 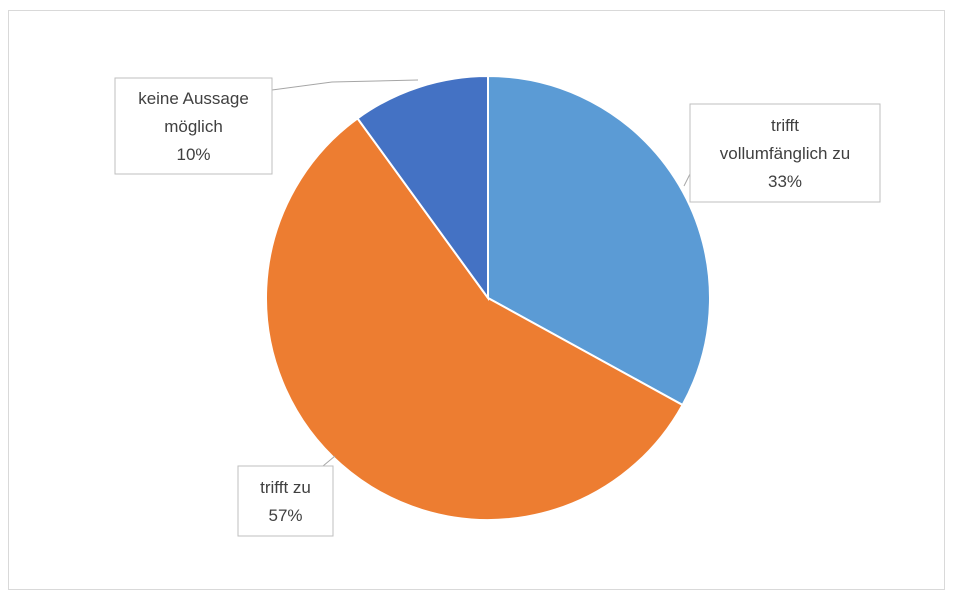 I want to click on data-label-value: 10%, so click(x=193, y=154).